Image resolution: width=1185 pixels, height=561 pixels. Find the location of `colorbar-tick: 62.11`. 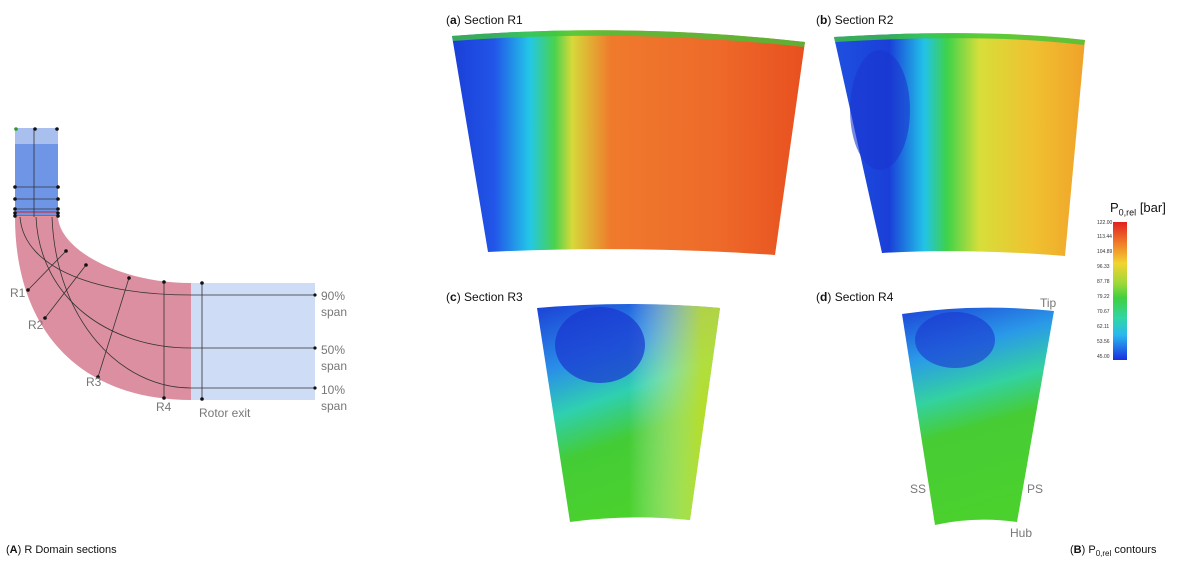

colorbar-tick: 62.11 is located at coordinates (1103, 327).